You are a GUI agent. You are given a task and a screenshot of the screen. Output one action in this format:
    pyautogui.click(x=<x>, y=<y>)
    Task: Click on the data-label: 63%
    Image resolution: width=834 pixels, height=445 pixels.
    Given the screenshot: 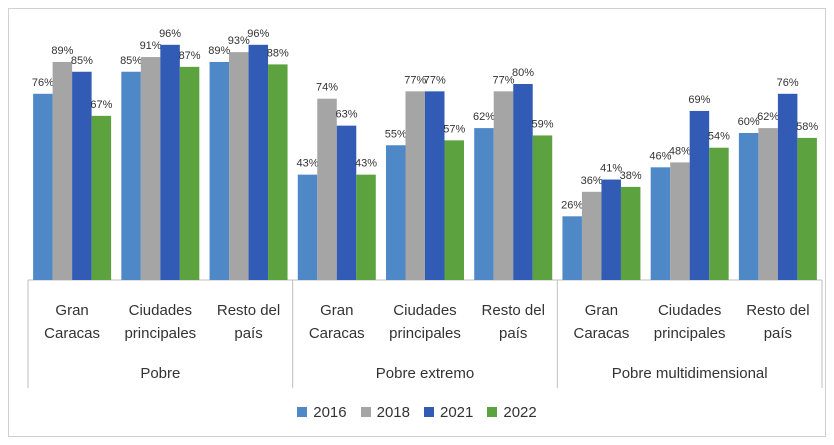 What is the action you would take?
    pyautogui.click(x=347, y=115)
    